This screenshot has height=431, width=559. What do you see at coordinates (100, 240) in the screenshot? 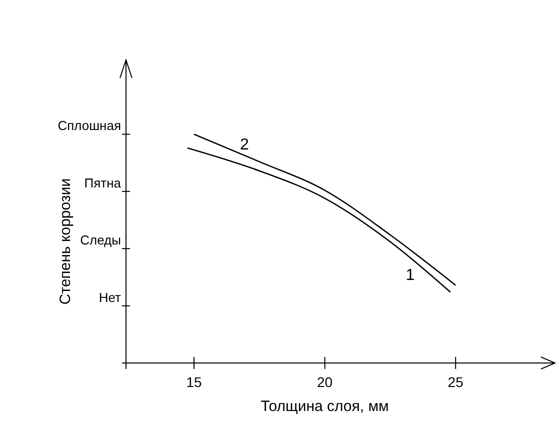
I see `text: Следы` at bounding box center [100, 240].